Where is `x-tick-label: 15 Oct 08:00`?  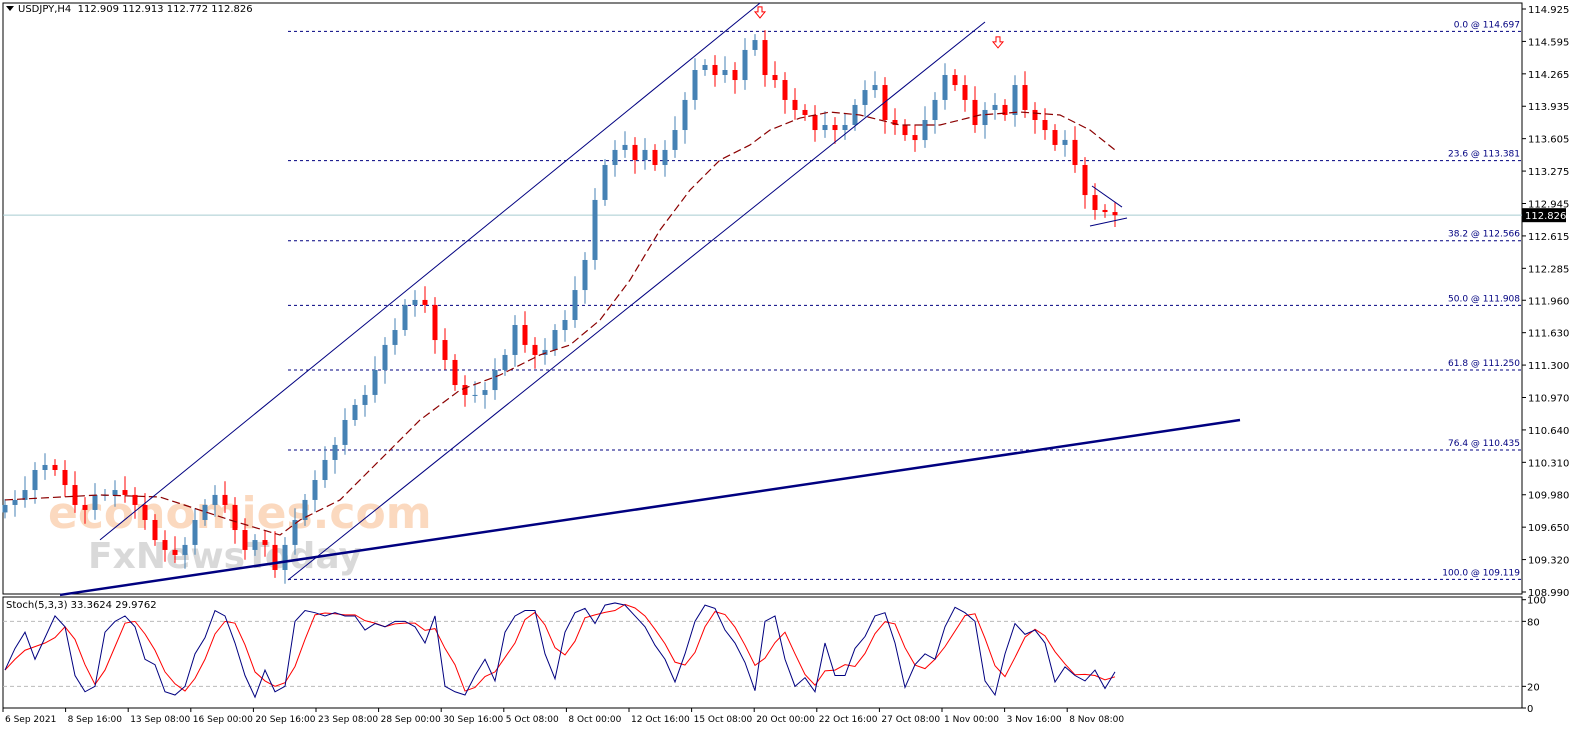 x-tick-label: 15 Oct 08:00 is located at coordinates (723, 720).